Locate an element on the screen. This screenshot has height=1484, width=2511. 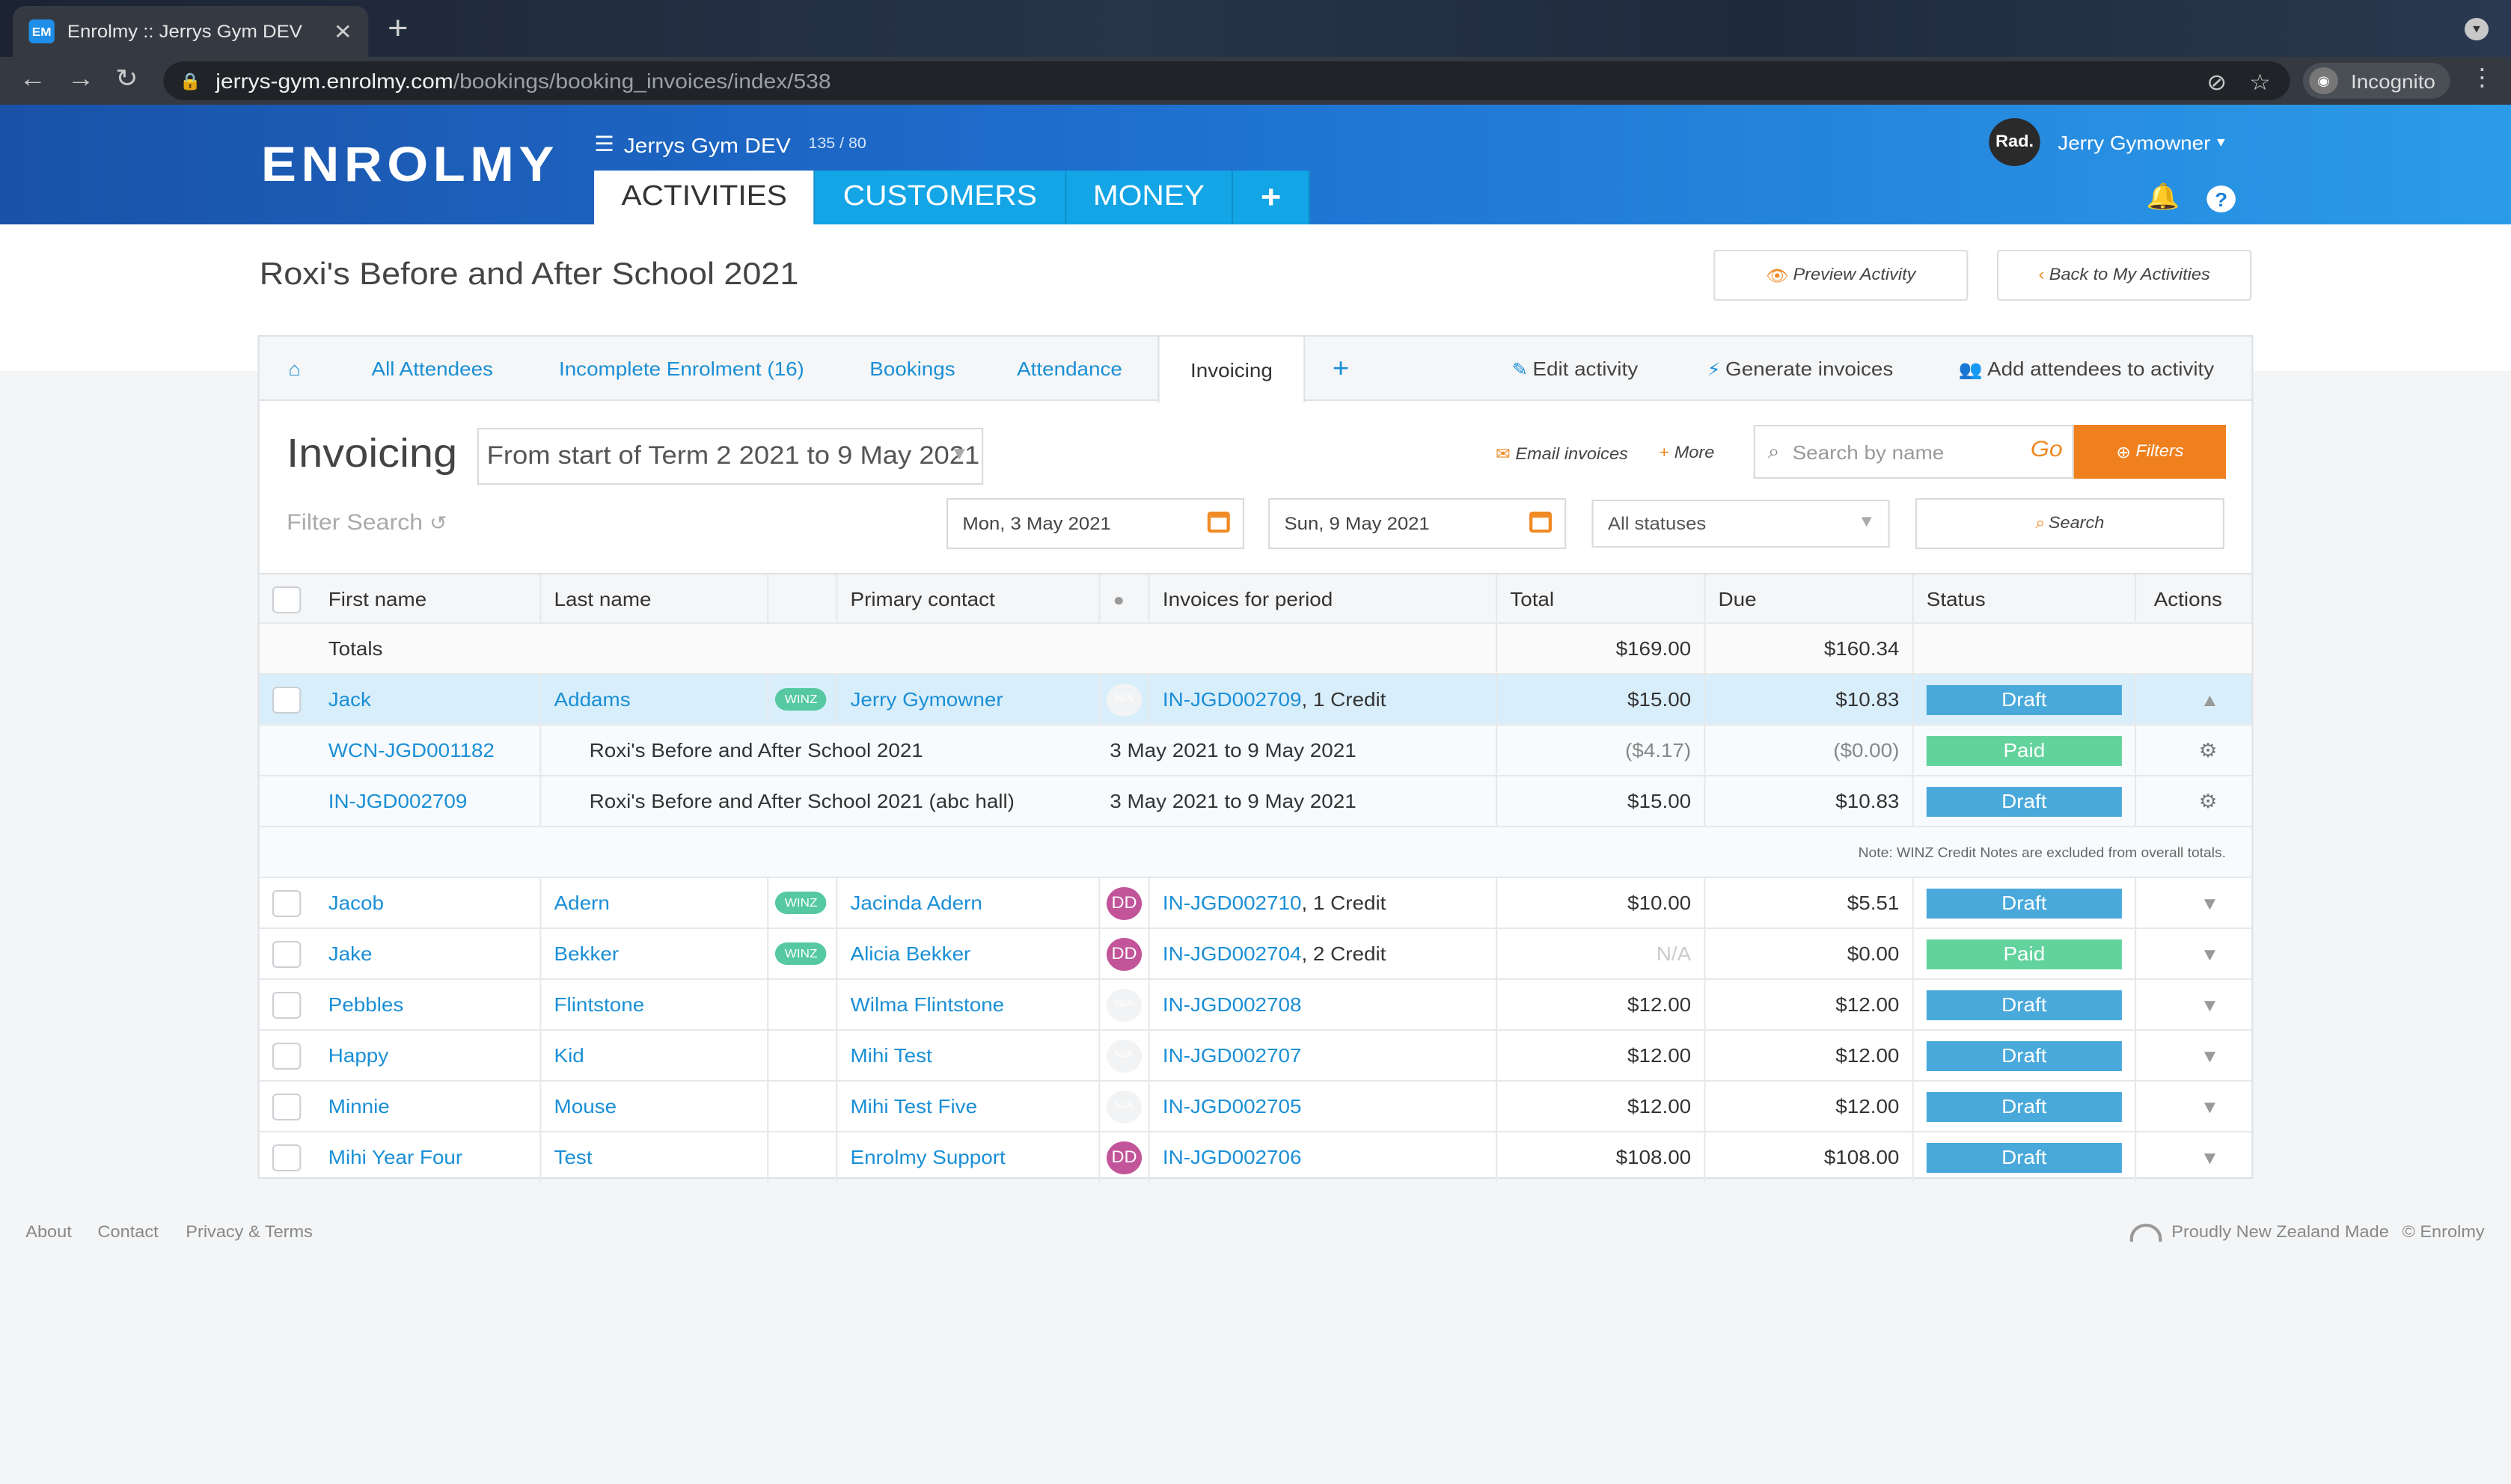
primary-contact-link: Mihi Test is located at coordinates (891, 1055).